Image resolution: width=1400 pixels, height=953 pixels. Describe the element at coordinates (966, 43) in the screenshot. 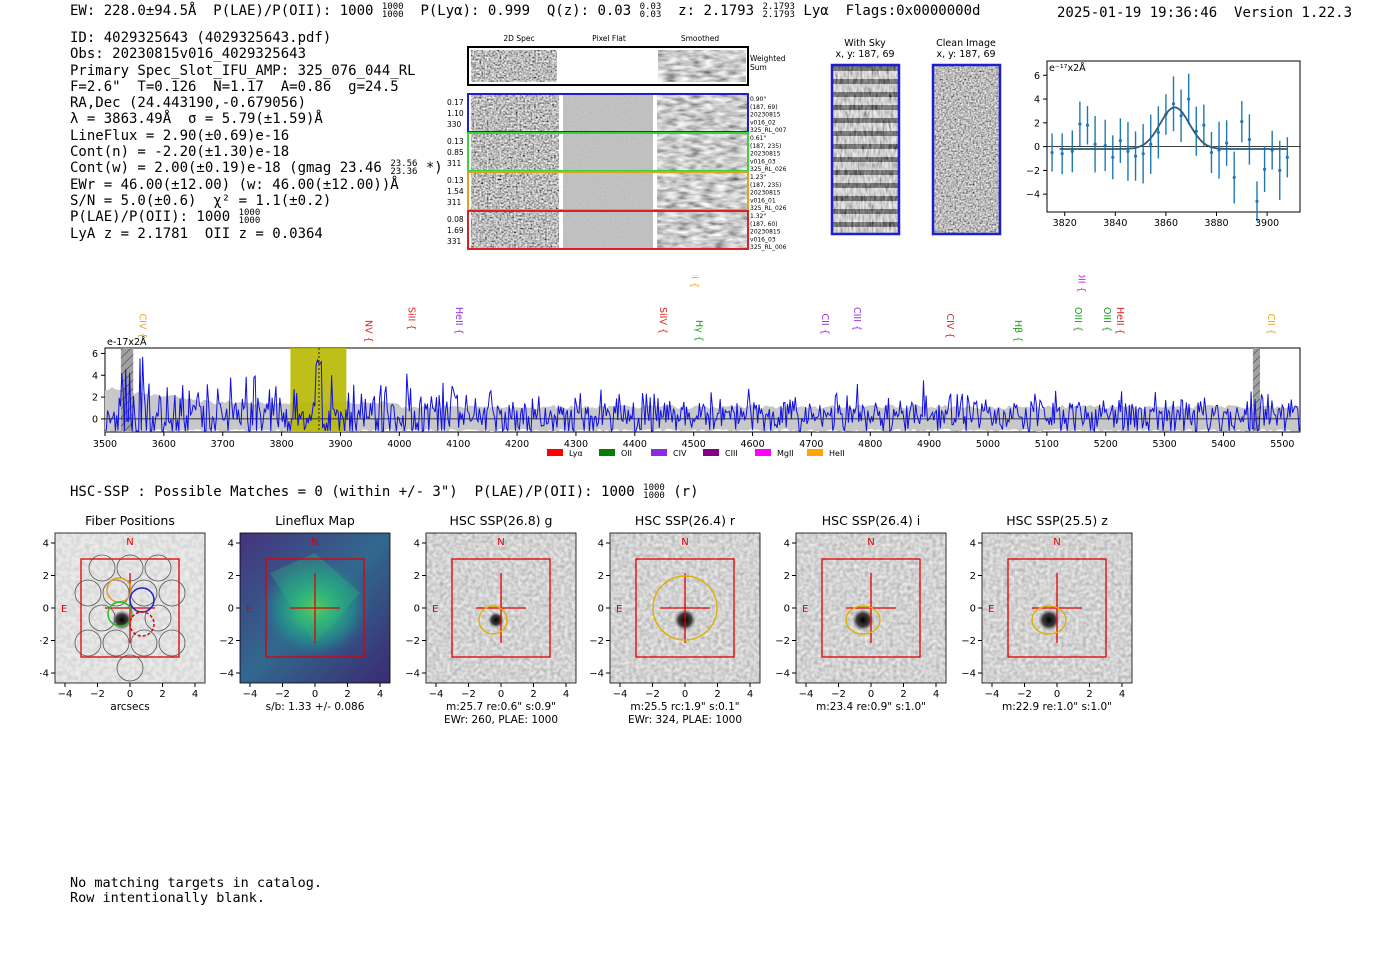

I see `clean-title: Clean Image` at that location.